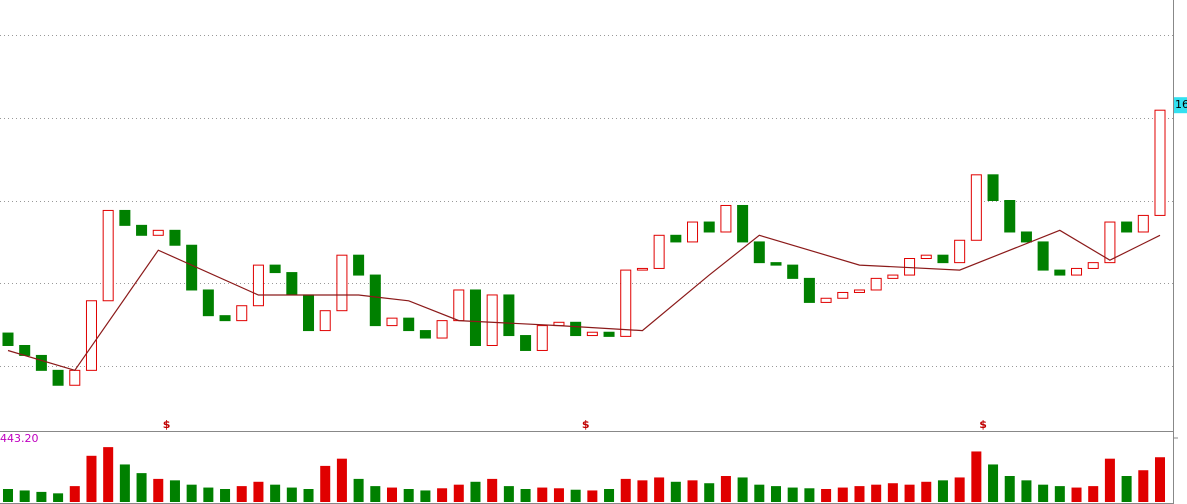 Image resolution: width=1187 pixels, height=504 pixels. I want to click on volume-tick-label: 443.20, so click(19, 438).